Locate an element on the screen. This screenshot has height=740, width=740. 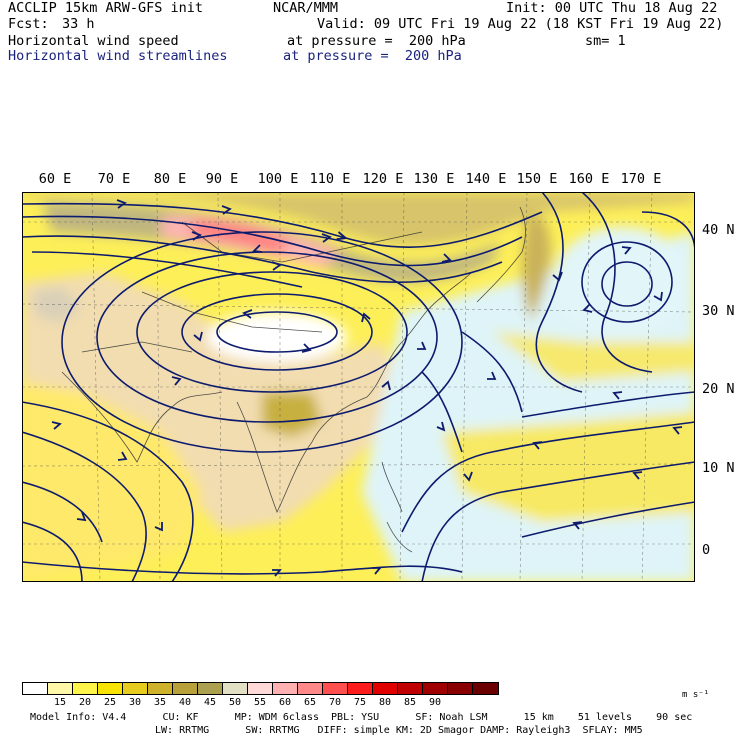
coastline-india is located at coordinates (142, 417).